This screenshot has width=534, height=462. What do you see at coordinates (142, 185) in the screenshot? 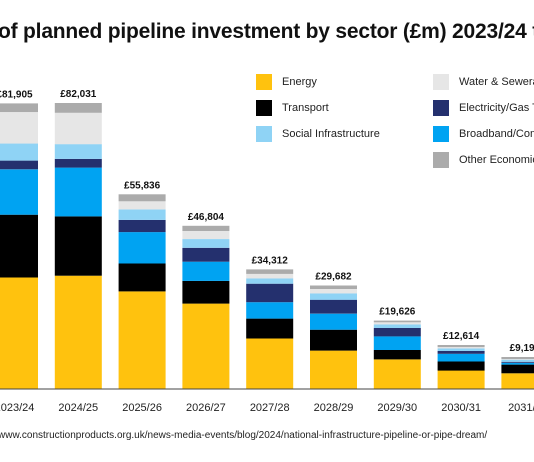
I see `total-label: £55,836` at bounding box center [142, 185].